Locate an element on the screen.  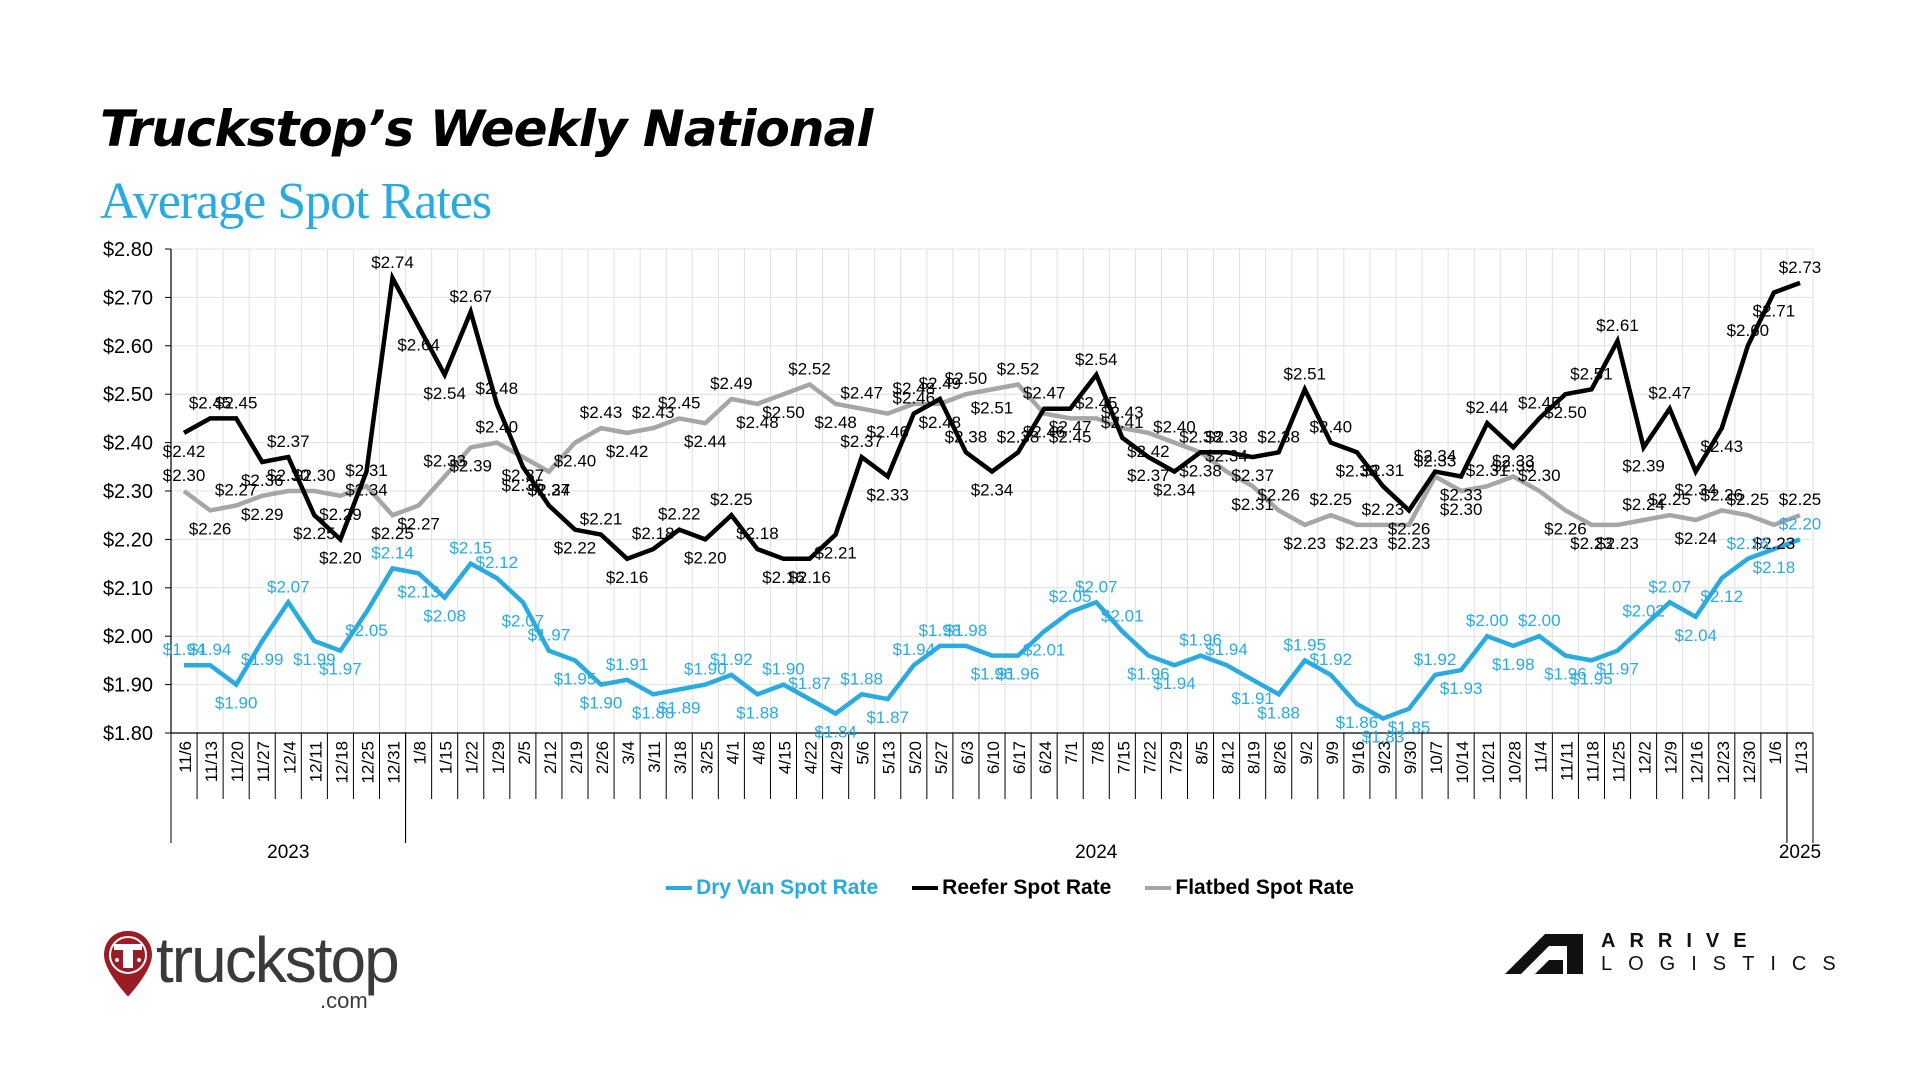
flatbed-data-label: $2.29 is located at coordinates (340, 514).